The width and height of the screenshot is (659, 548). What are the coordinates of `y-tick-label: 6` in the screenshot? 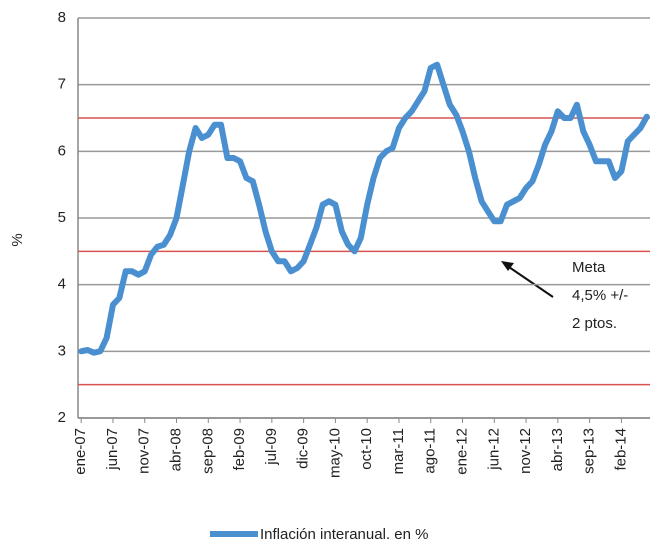 It's located at (62, 150).